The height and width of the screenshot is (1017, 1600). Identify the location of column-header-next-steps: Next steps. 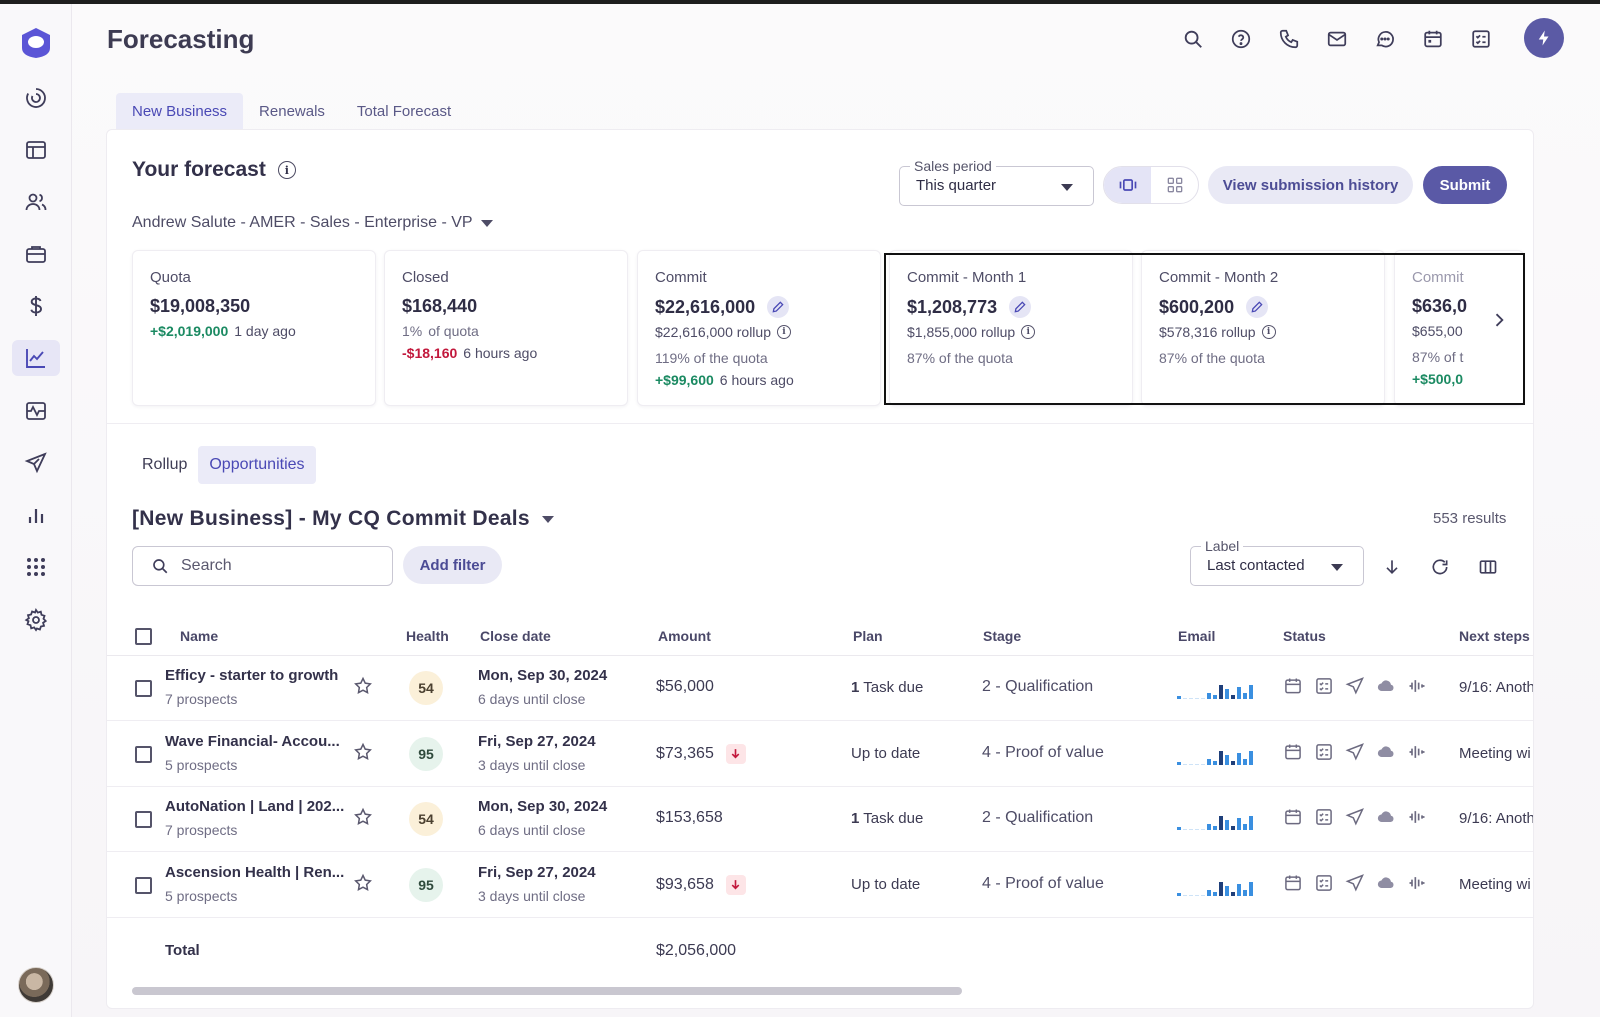
(1494, 636).